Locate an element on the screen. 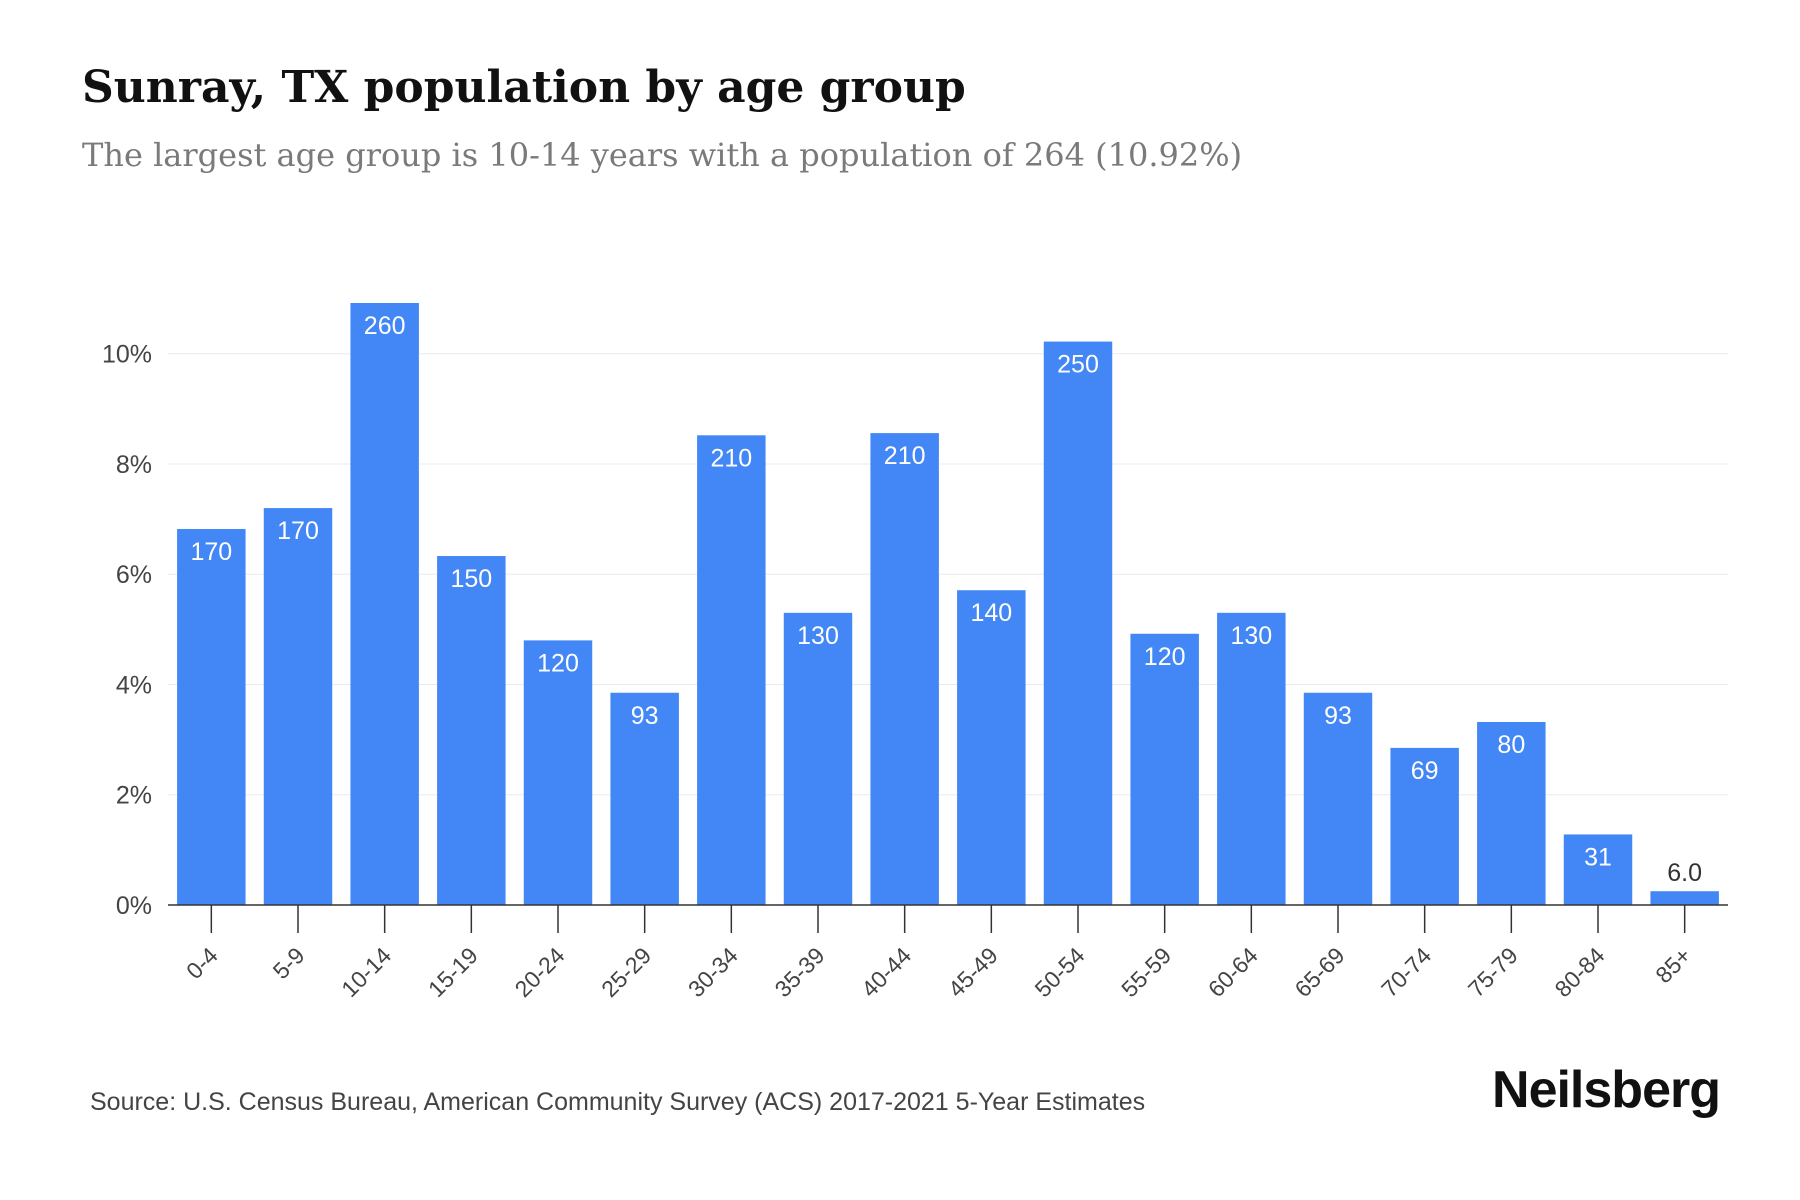 This screenshot has height=1200, width=1800. y-tick-label: 8% is located at coordinates (134, 465).